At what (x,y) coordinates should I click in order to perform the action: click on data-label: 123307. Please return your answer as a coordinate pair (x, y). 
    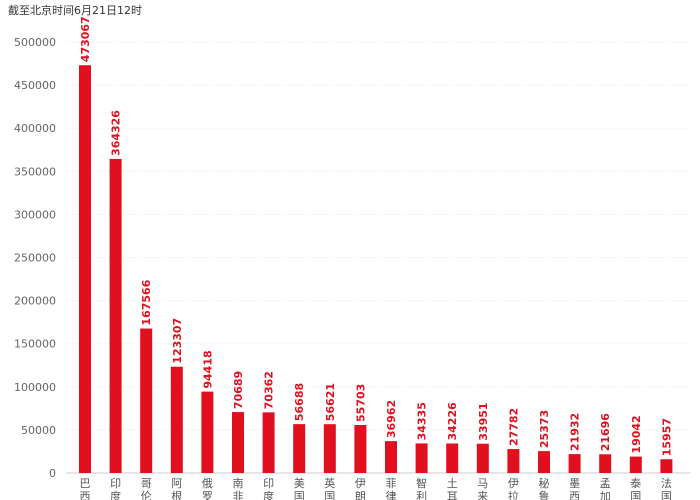
    Looking at the image, I should click on (177, 341).